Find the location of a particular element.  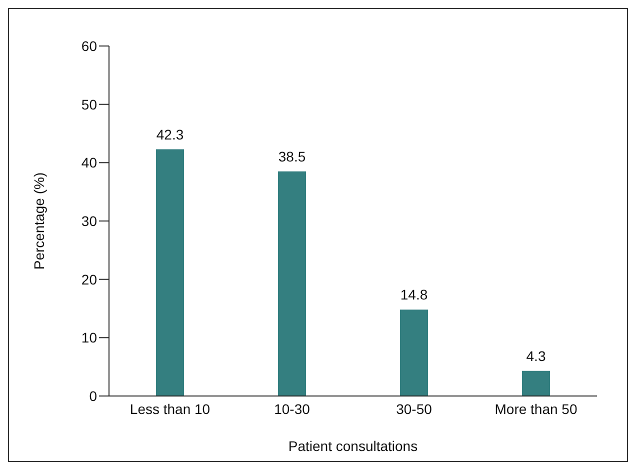

y-axis-title: Percentage (%) is located at coordinates (38, 221).